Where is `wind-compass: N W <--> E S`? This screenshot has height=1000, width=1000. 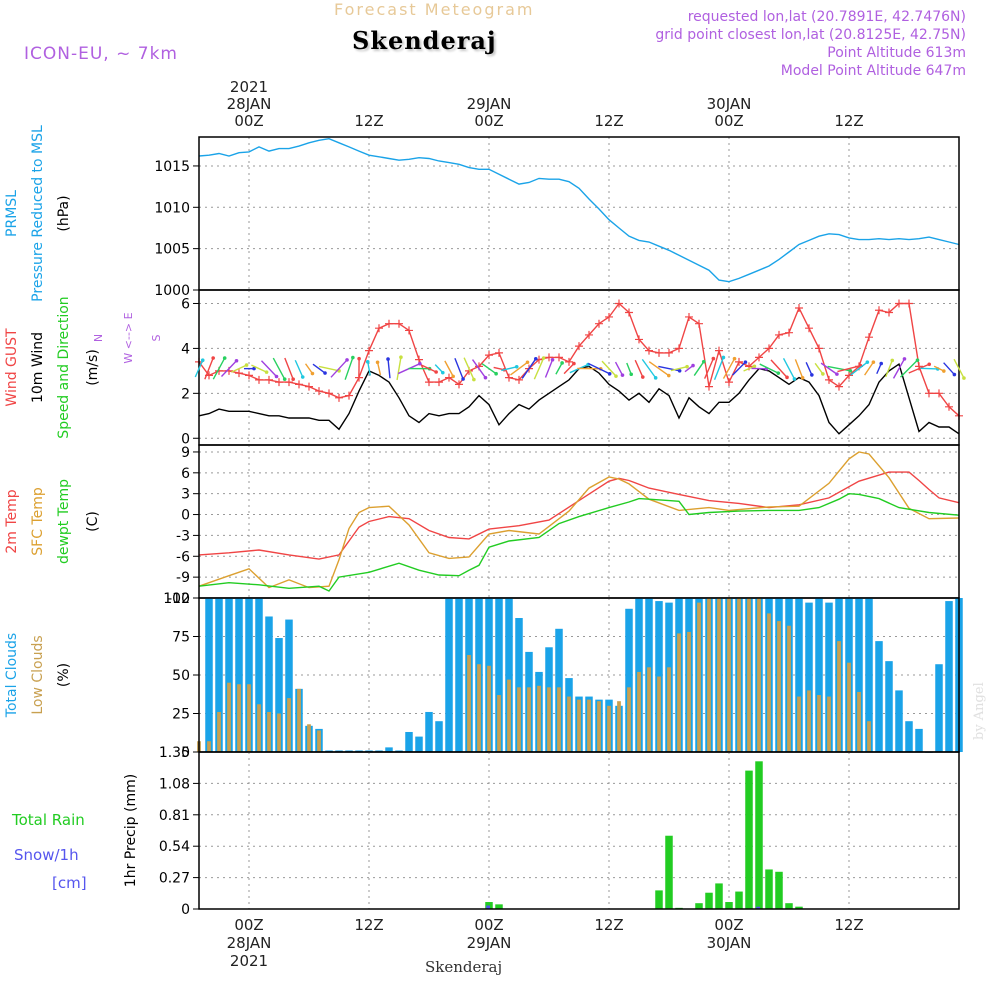 wind-compass: N W <--> E S is located at coordinates (127, 337).